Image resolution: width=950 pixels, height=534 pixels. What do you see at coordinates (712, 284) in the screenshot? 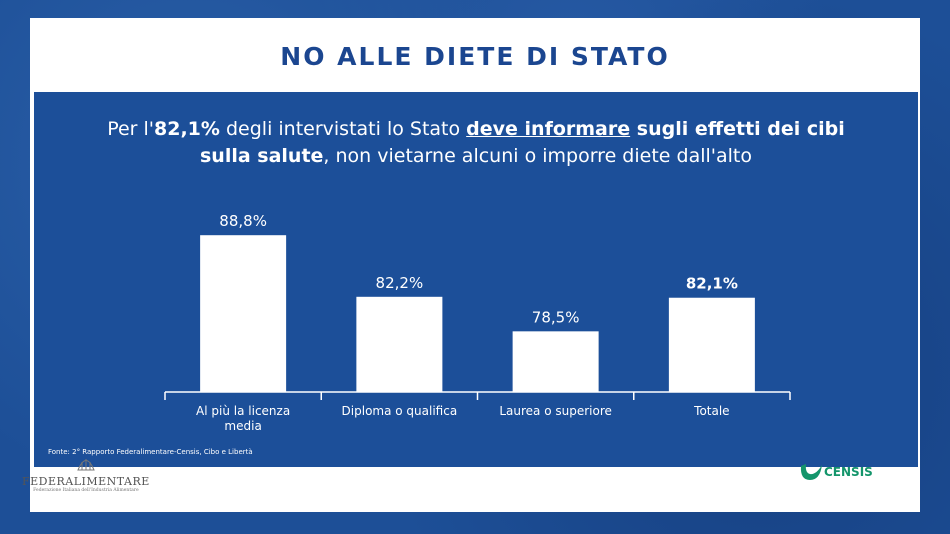
I see `data-label: 82,1%` at bounding box center [712, 284].